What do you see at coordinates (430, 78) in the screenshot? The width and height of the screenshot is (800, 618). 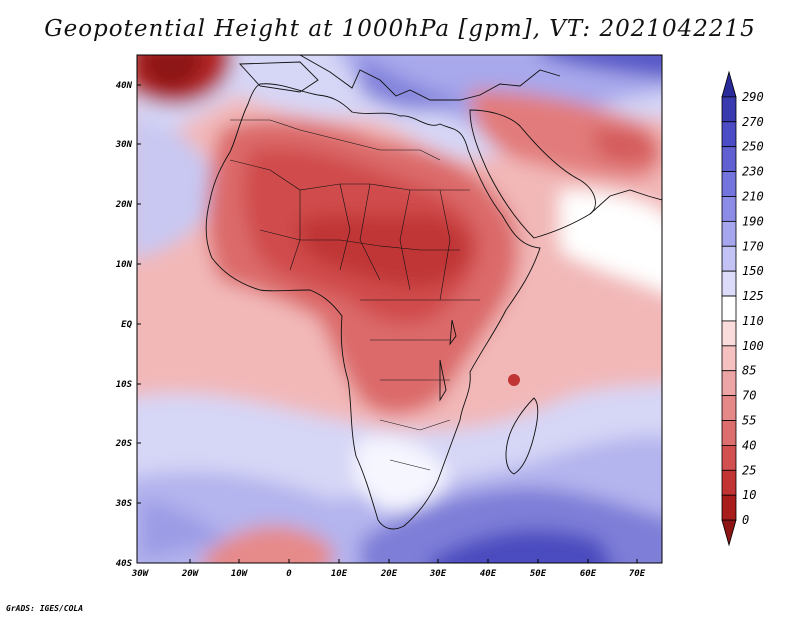 I see `europe-coast` at bounding box center [430, 78].